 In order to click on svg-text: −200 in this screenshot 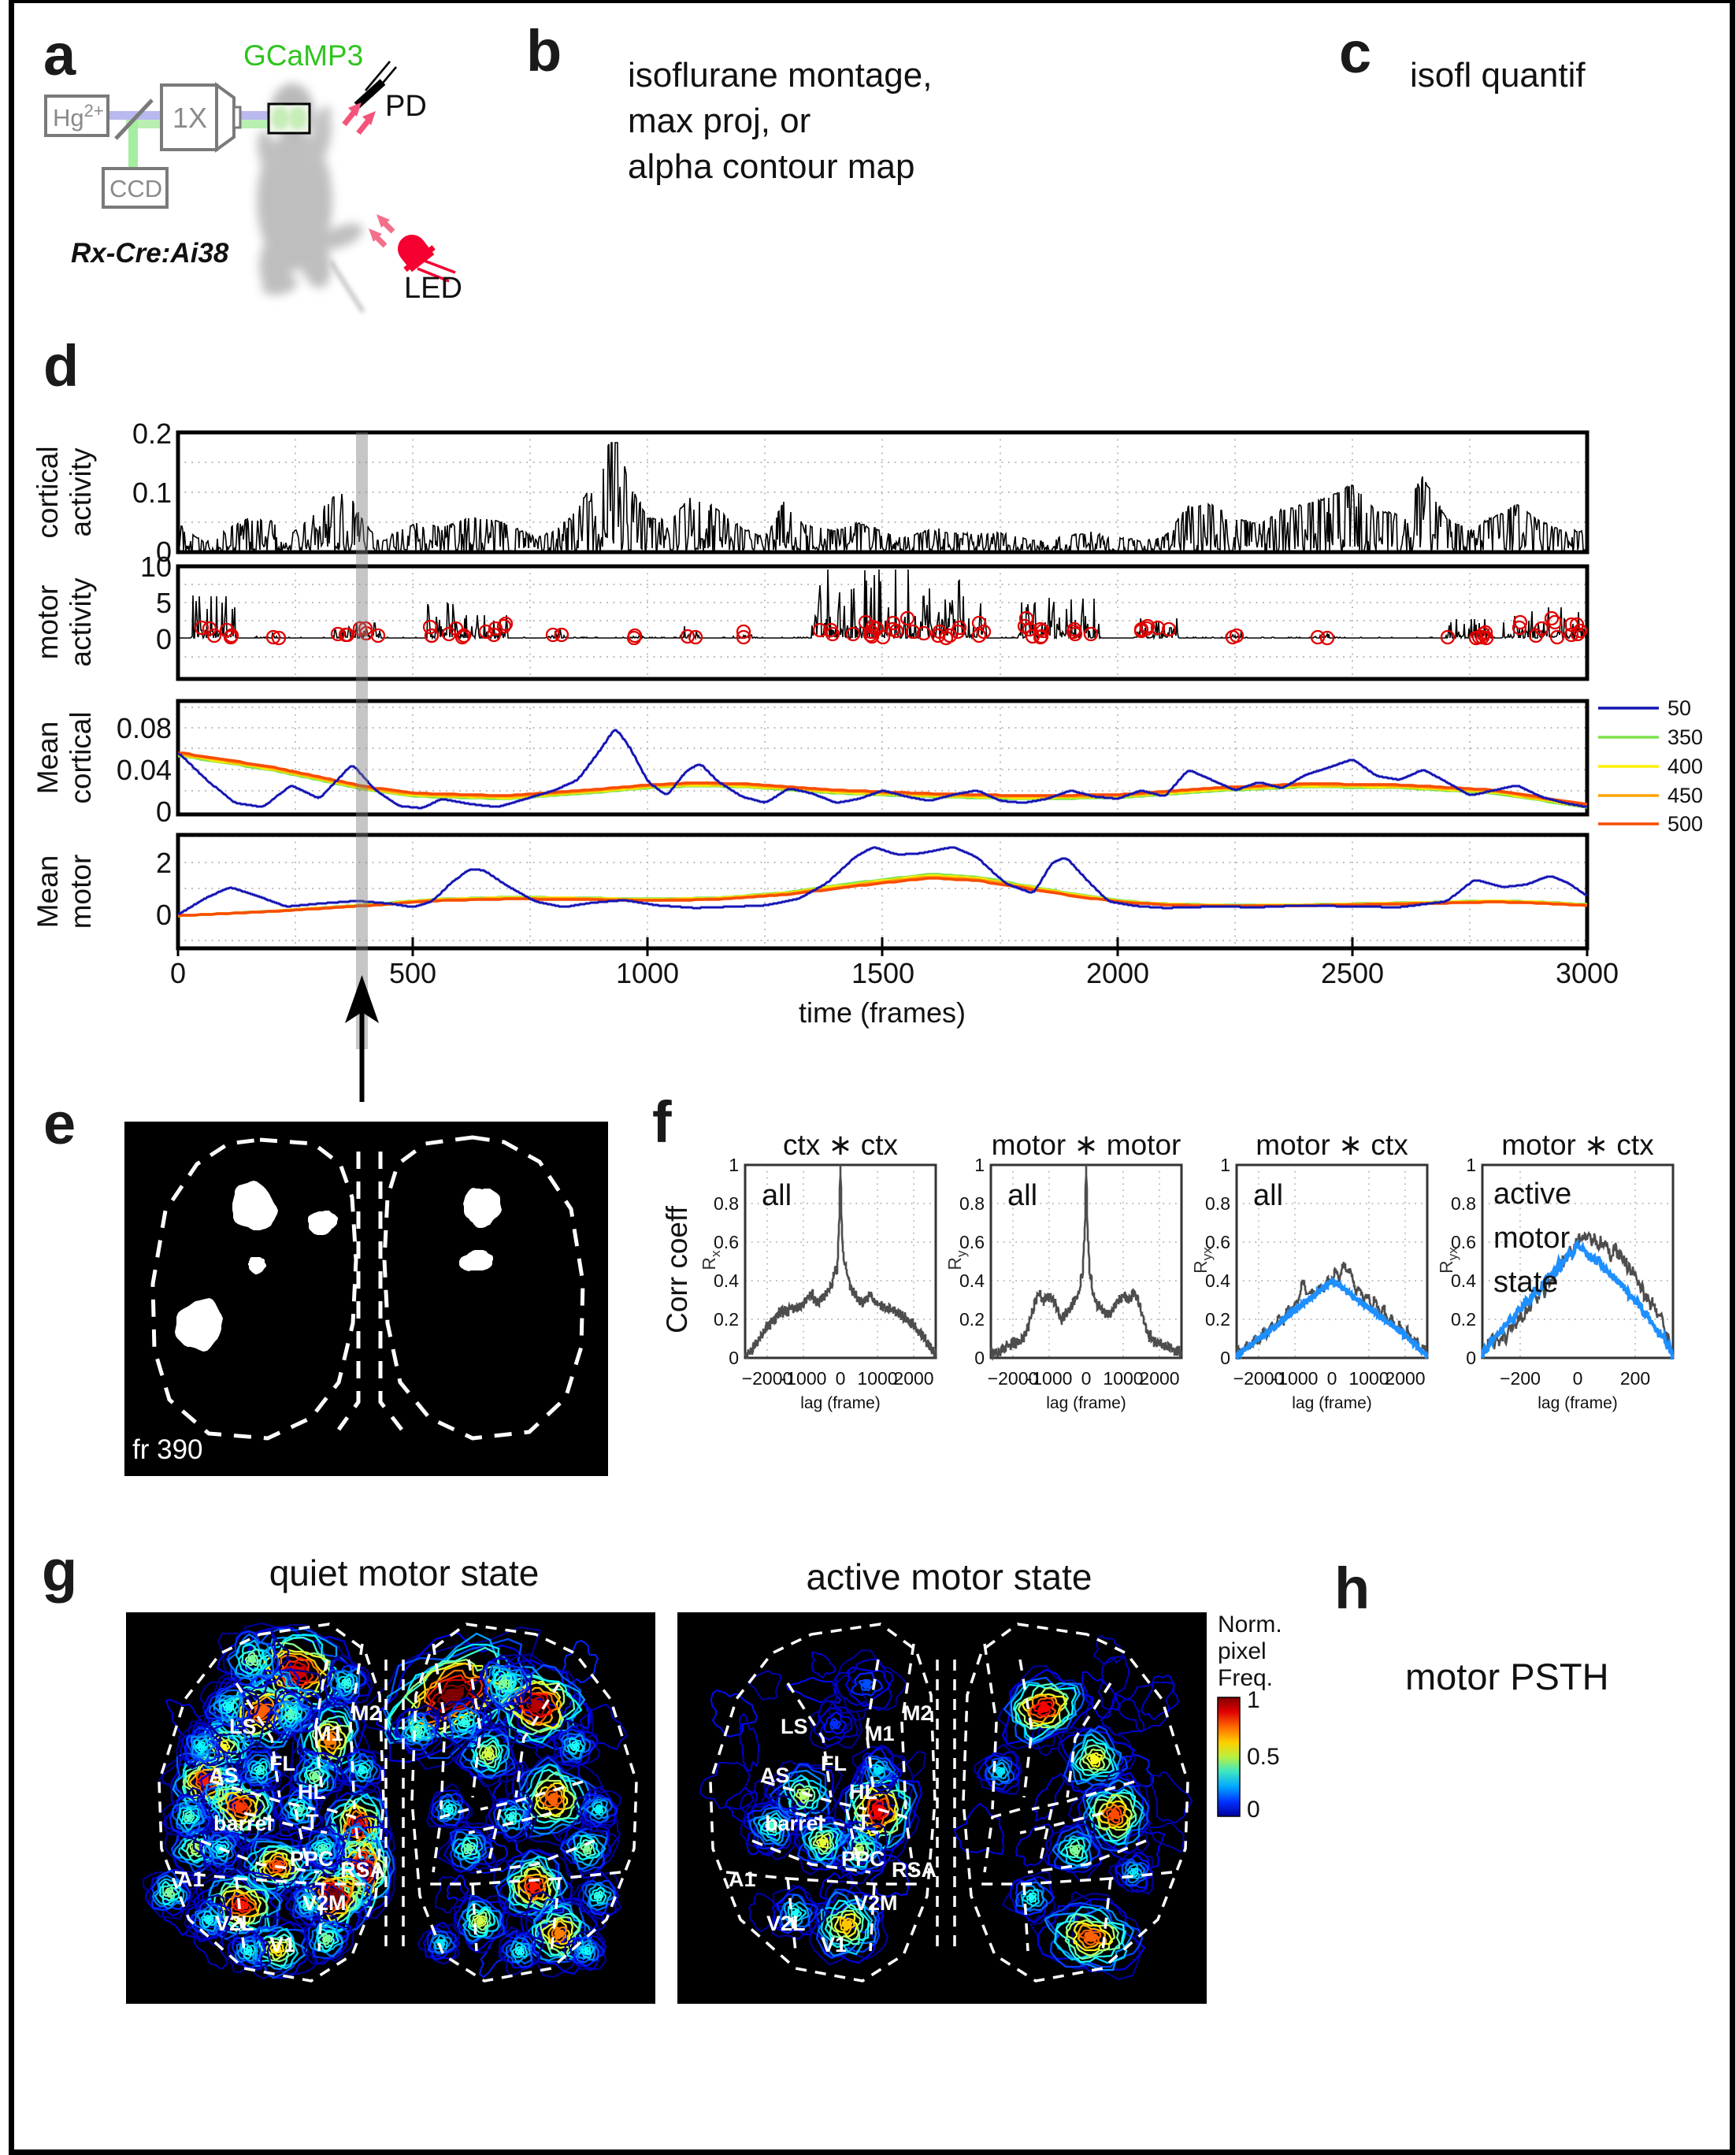, I will do `click(1521, 1378)`.